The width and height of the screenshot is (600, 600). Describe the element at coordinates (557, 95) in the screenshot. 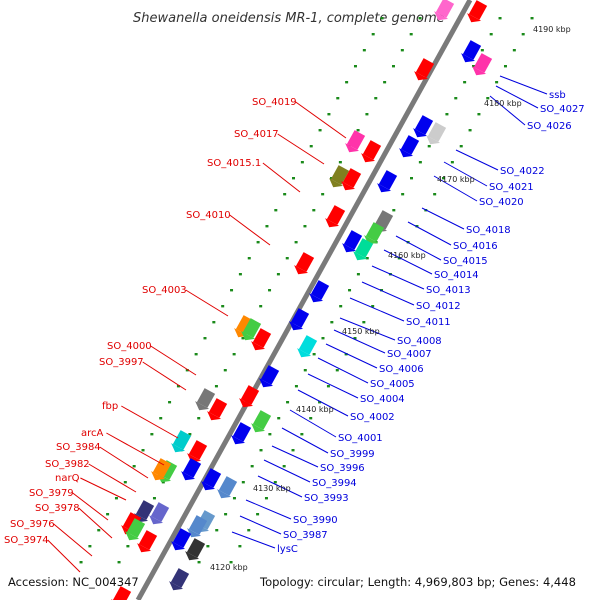

I see `gene-label-reverse: ssb` at that location.